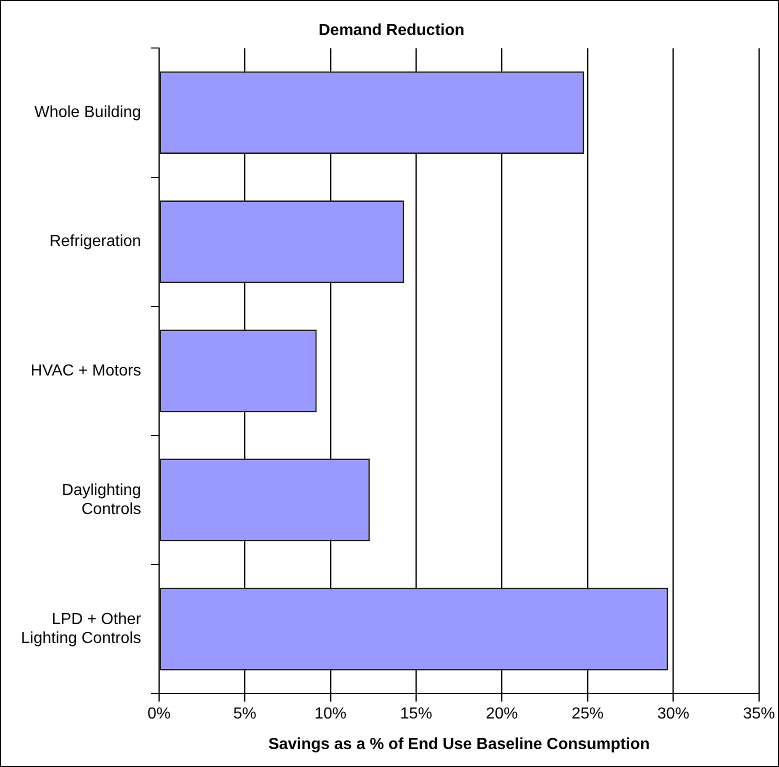 The image size is (779, 767). What do you see at coordinates (86, 371) in the screenshot?
I see `y-tick-label: HVAC + Motors` at bounding box center [86, 371].